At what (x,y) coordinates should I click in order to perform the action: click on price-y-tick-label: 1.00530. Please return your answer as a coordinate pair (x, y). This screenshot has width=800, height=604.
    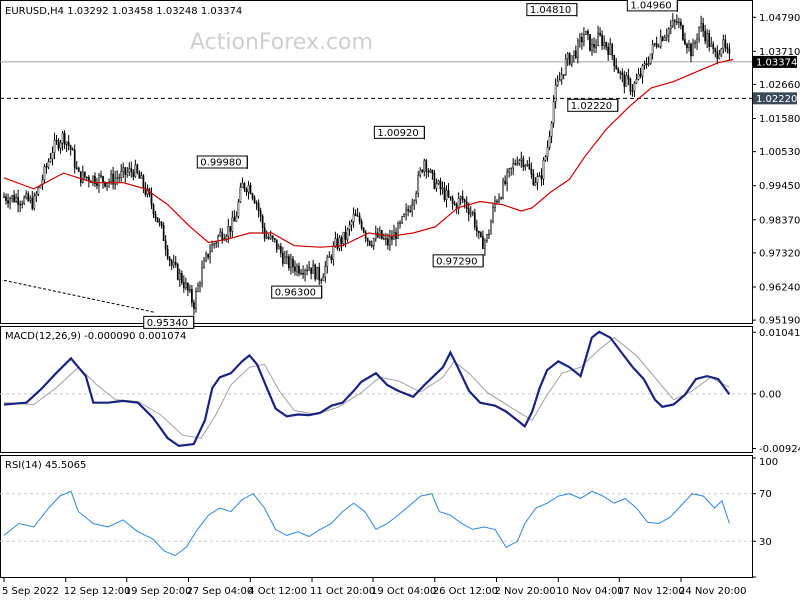
    Looking at the image, I should click on (779, 152).